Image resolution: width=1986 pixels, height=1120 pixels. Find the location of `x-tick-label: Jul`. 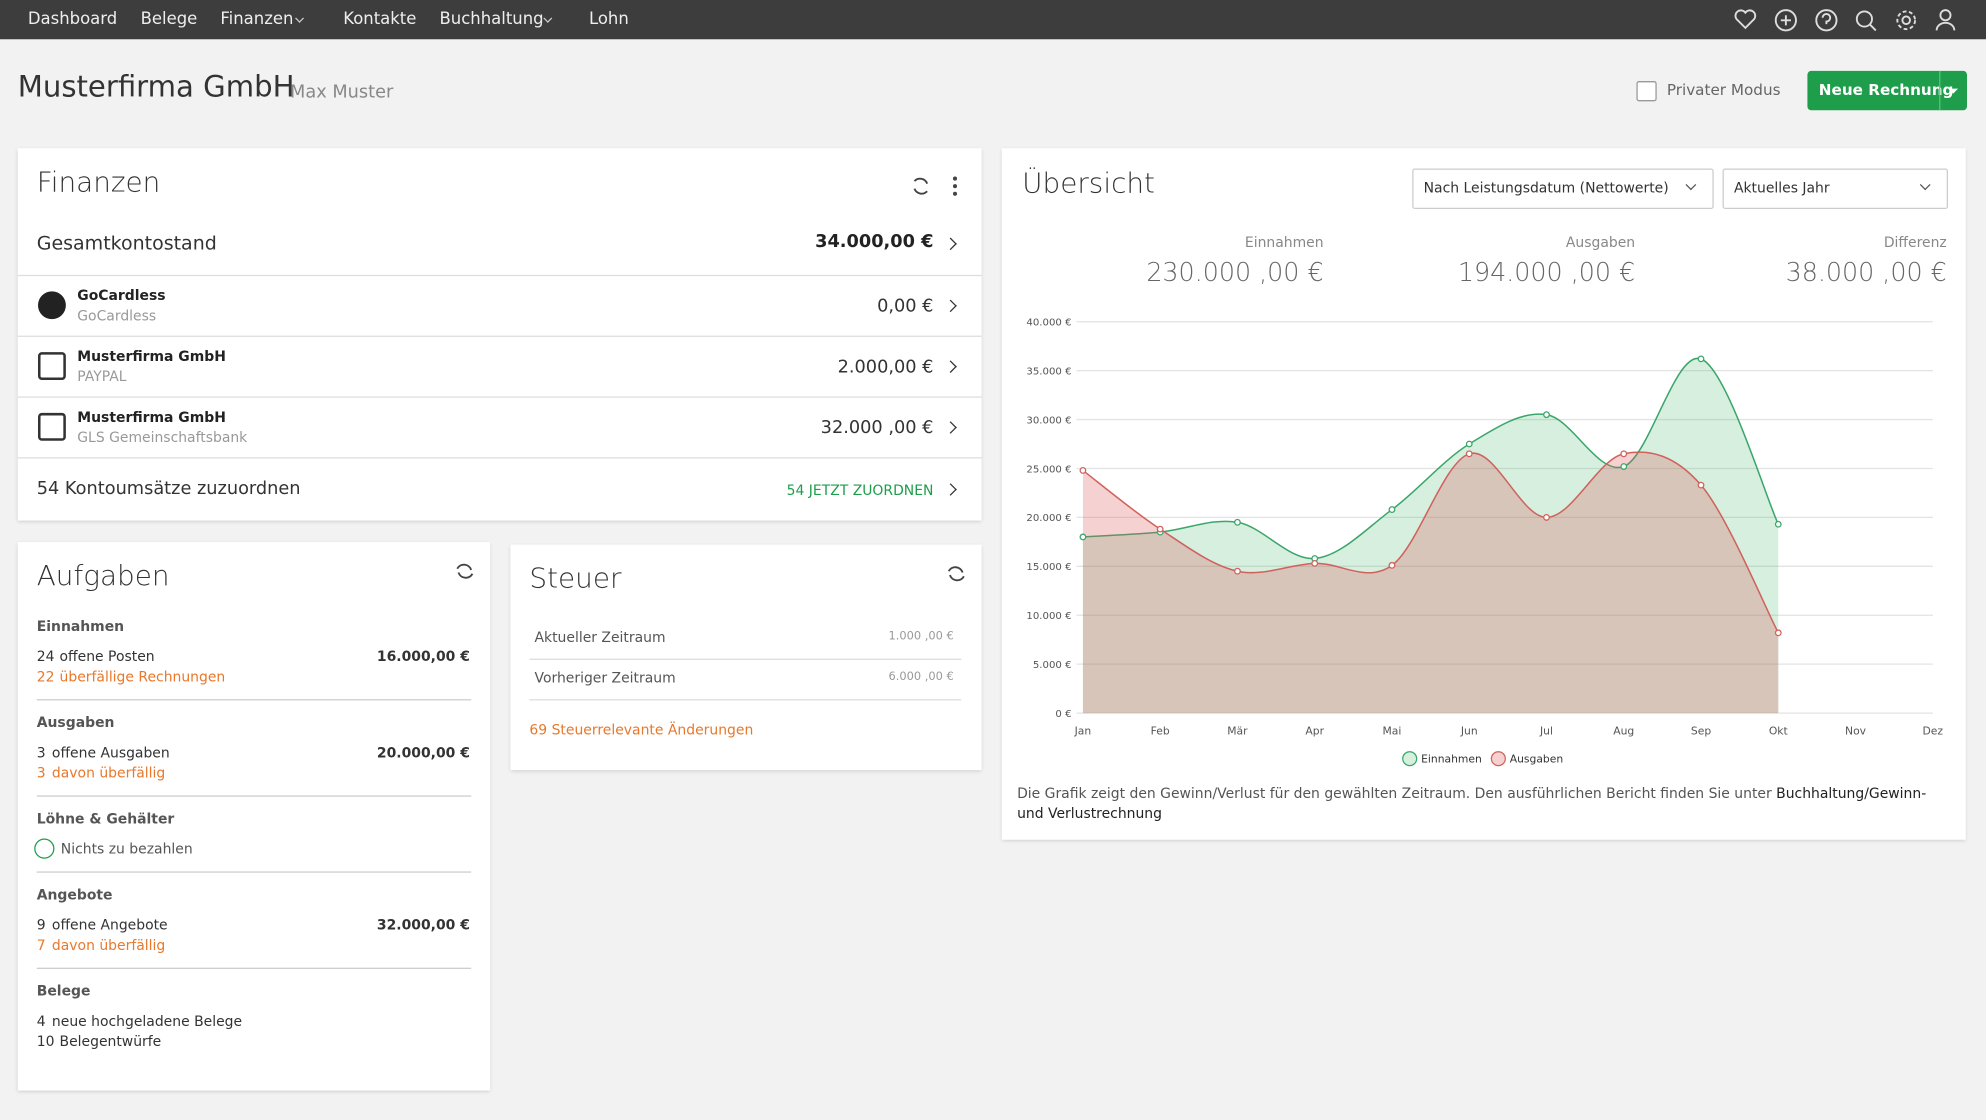

x-tick-label: Jul is located at coordinates (1546, 731).